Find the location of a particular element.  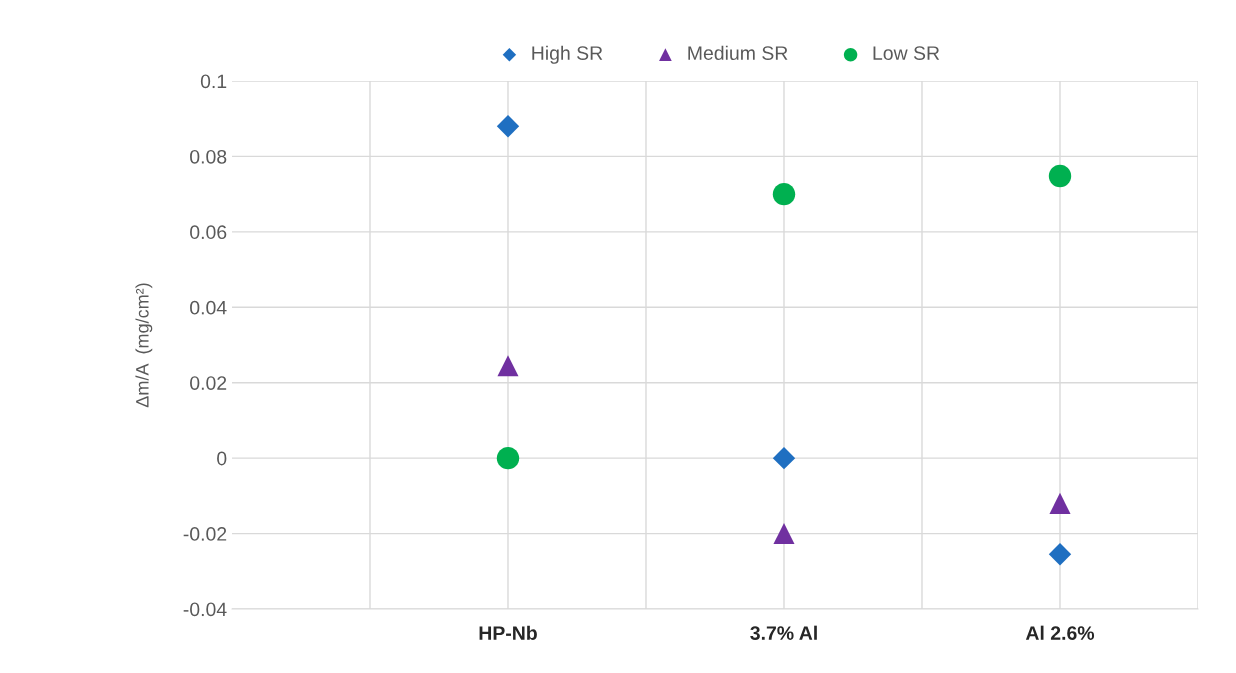

y-tick-label: 0.08 is located at coordinates (208, 156).